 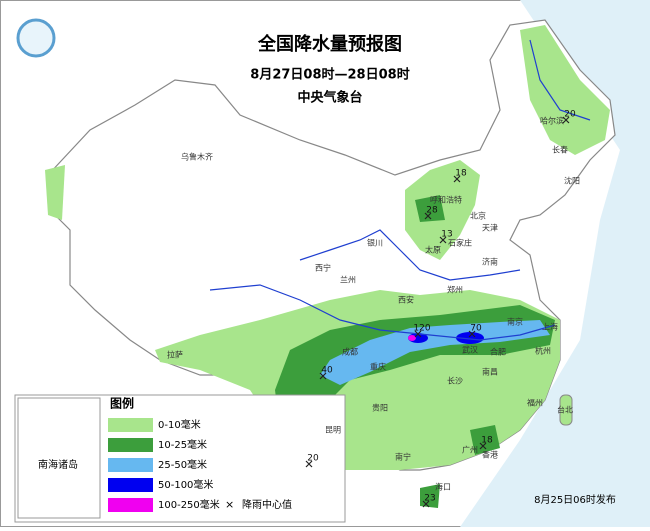 I want to click on city-label: 合肥, so click(x=498, y=352).